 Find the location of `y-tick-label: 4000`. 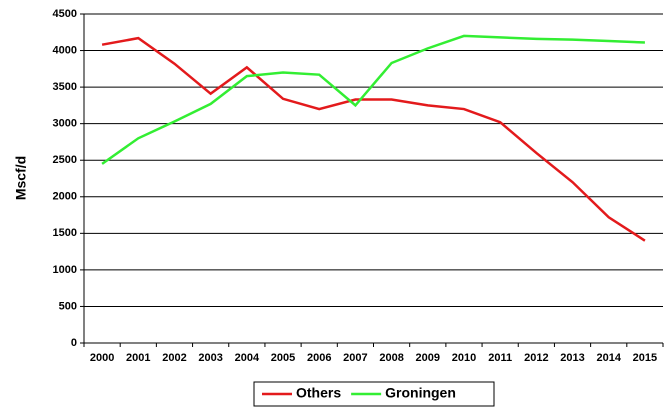

y-tick-label: 4000 is located at coordinates (65, 50).